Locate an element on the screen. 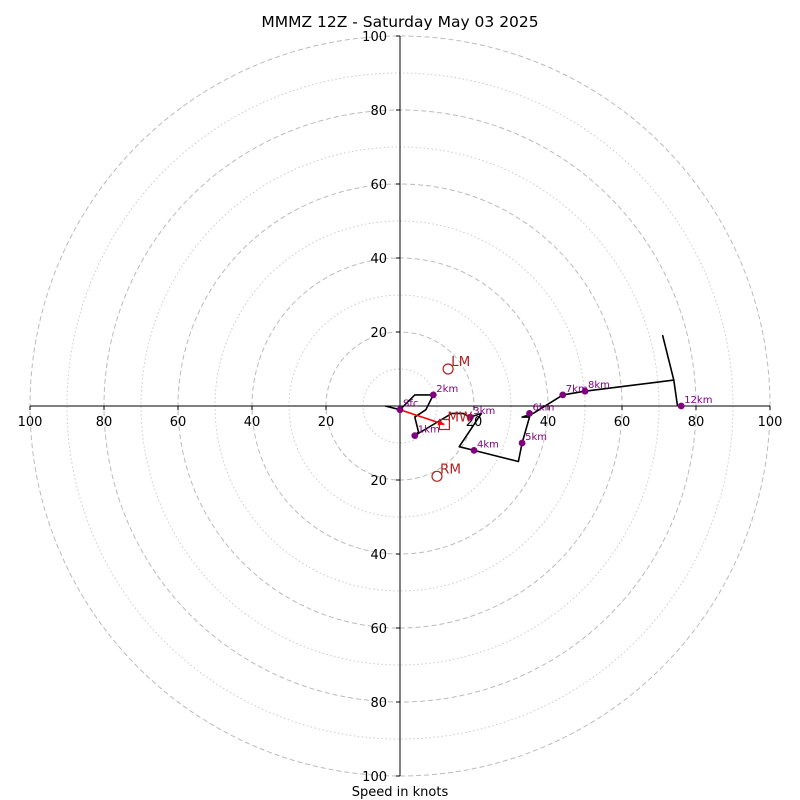 The height and width of the screenshot is (800, 800). chart-title: MMMZ 12Z - Saturday May 03 2025 is located at coordinates (399, 22).